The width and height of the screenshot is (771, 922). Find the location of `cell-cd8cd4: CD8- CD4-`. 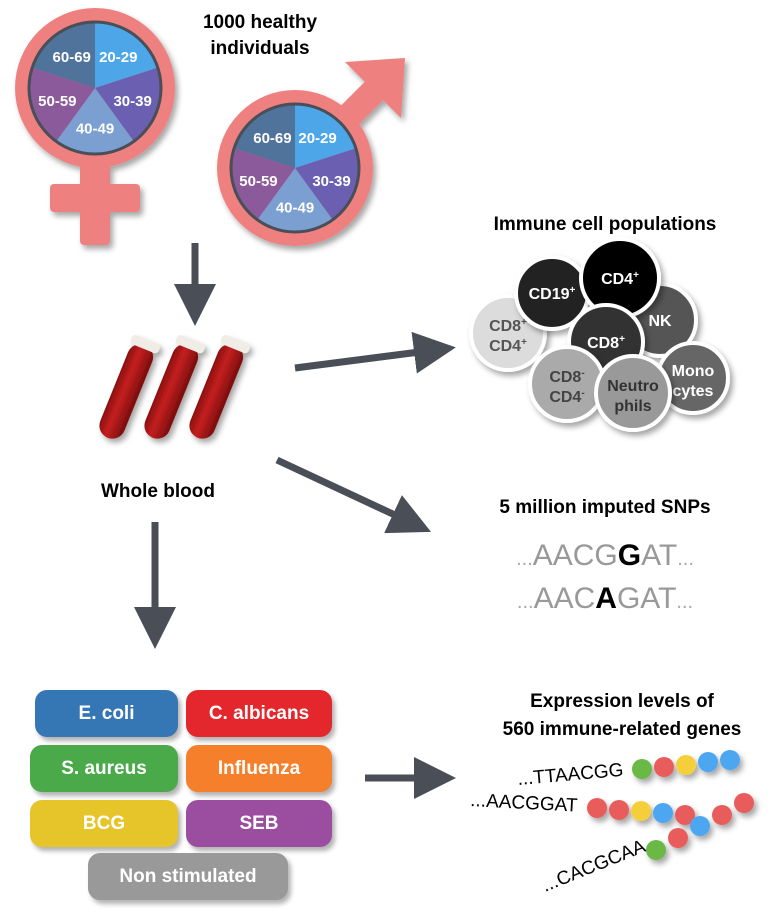

cell-cd8cd4: CD8- CD4- is located at coordinates (567, 384).